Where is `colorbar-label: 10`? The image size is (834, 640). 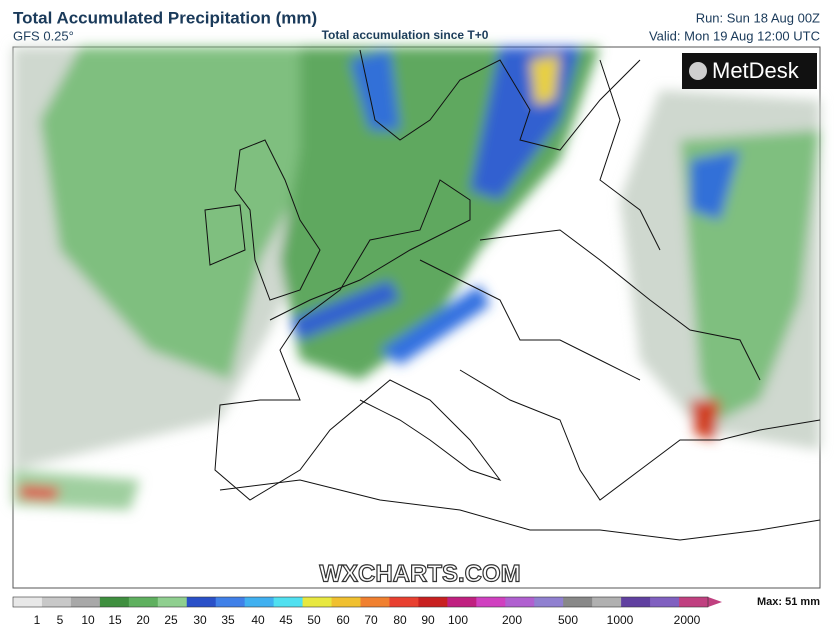 colorbar-label: 10 is located at coordinates (88, 620).